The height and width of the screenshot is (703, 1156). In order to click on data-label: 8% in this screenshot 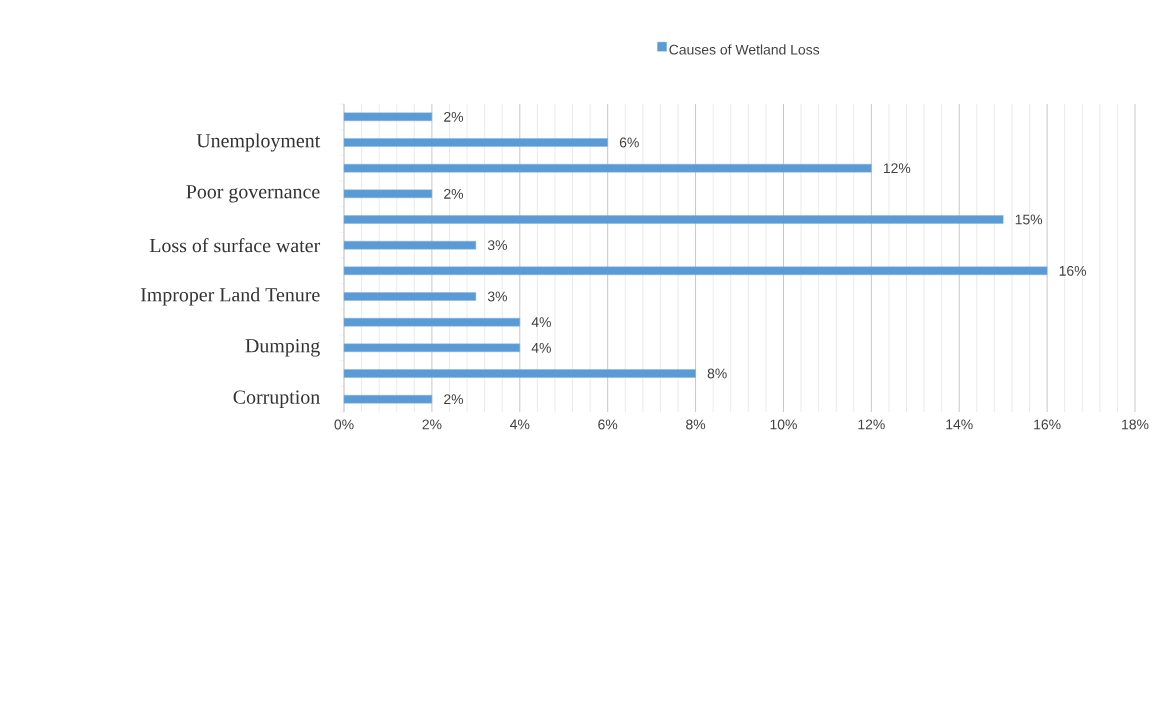, I will do `click(717, 373)`.